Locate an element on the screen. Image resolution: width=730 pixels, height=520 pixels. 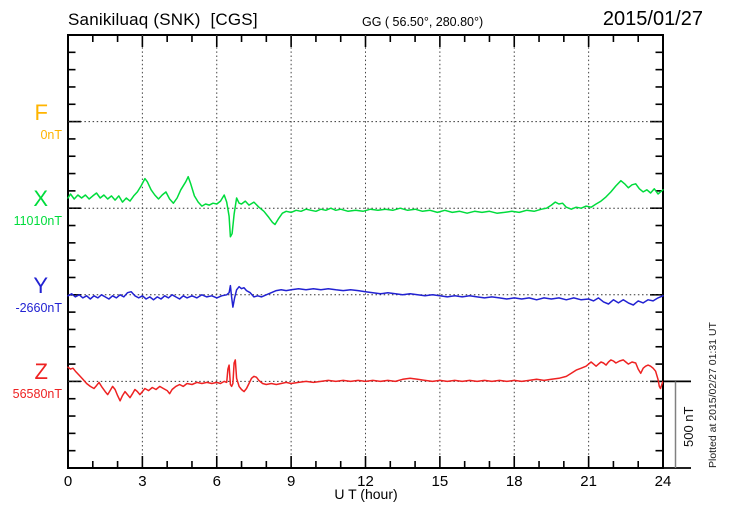
x-tick-label-9: 9 is located at coordinates (291, 481).